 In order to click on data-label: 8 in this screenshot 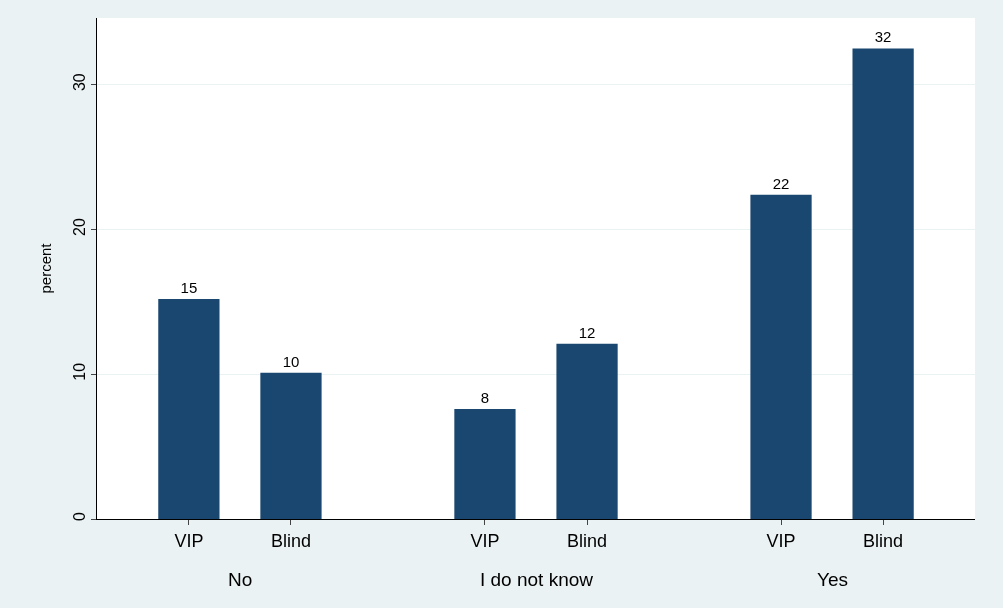, I will do `click(485, 397)`.